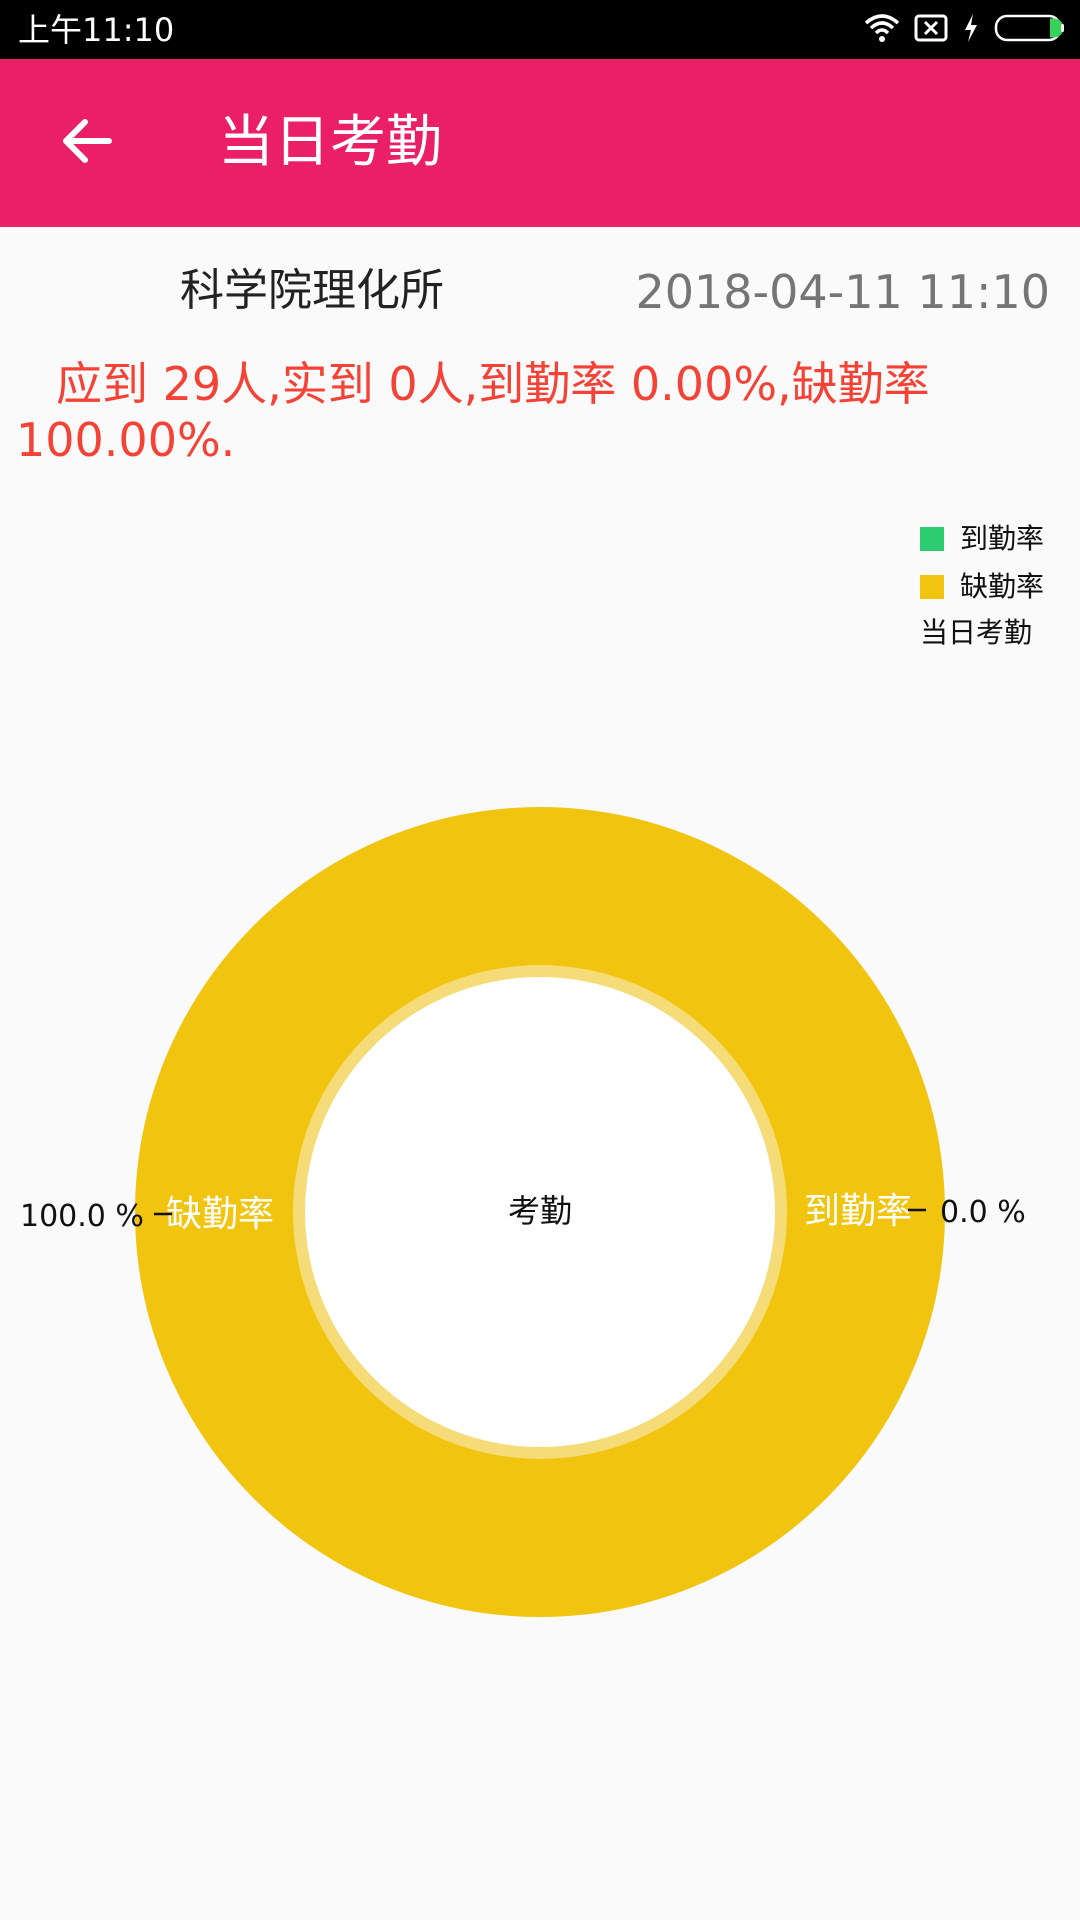  What do you see at coordinates (1030, 30) in the screenshot?
I see `battery-icon` at bounding box center [1030, 30].